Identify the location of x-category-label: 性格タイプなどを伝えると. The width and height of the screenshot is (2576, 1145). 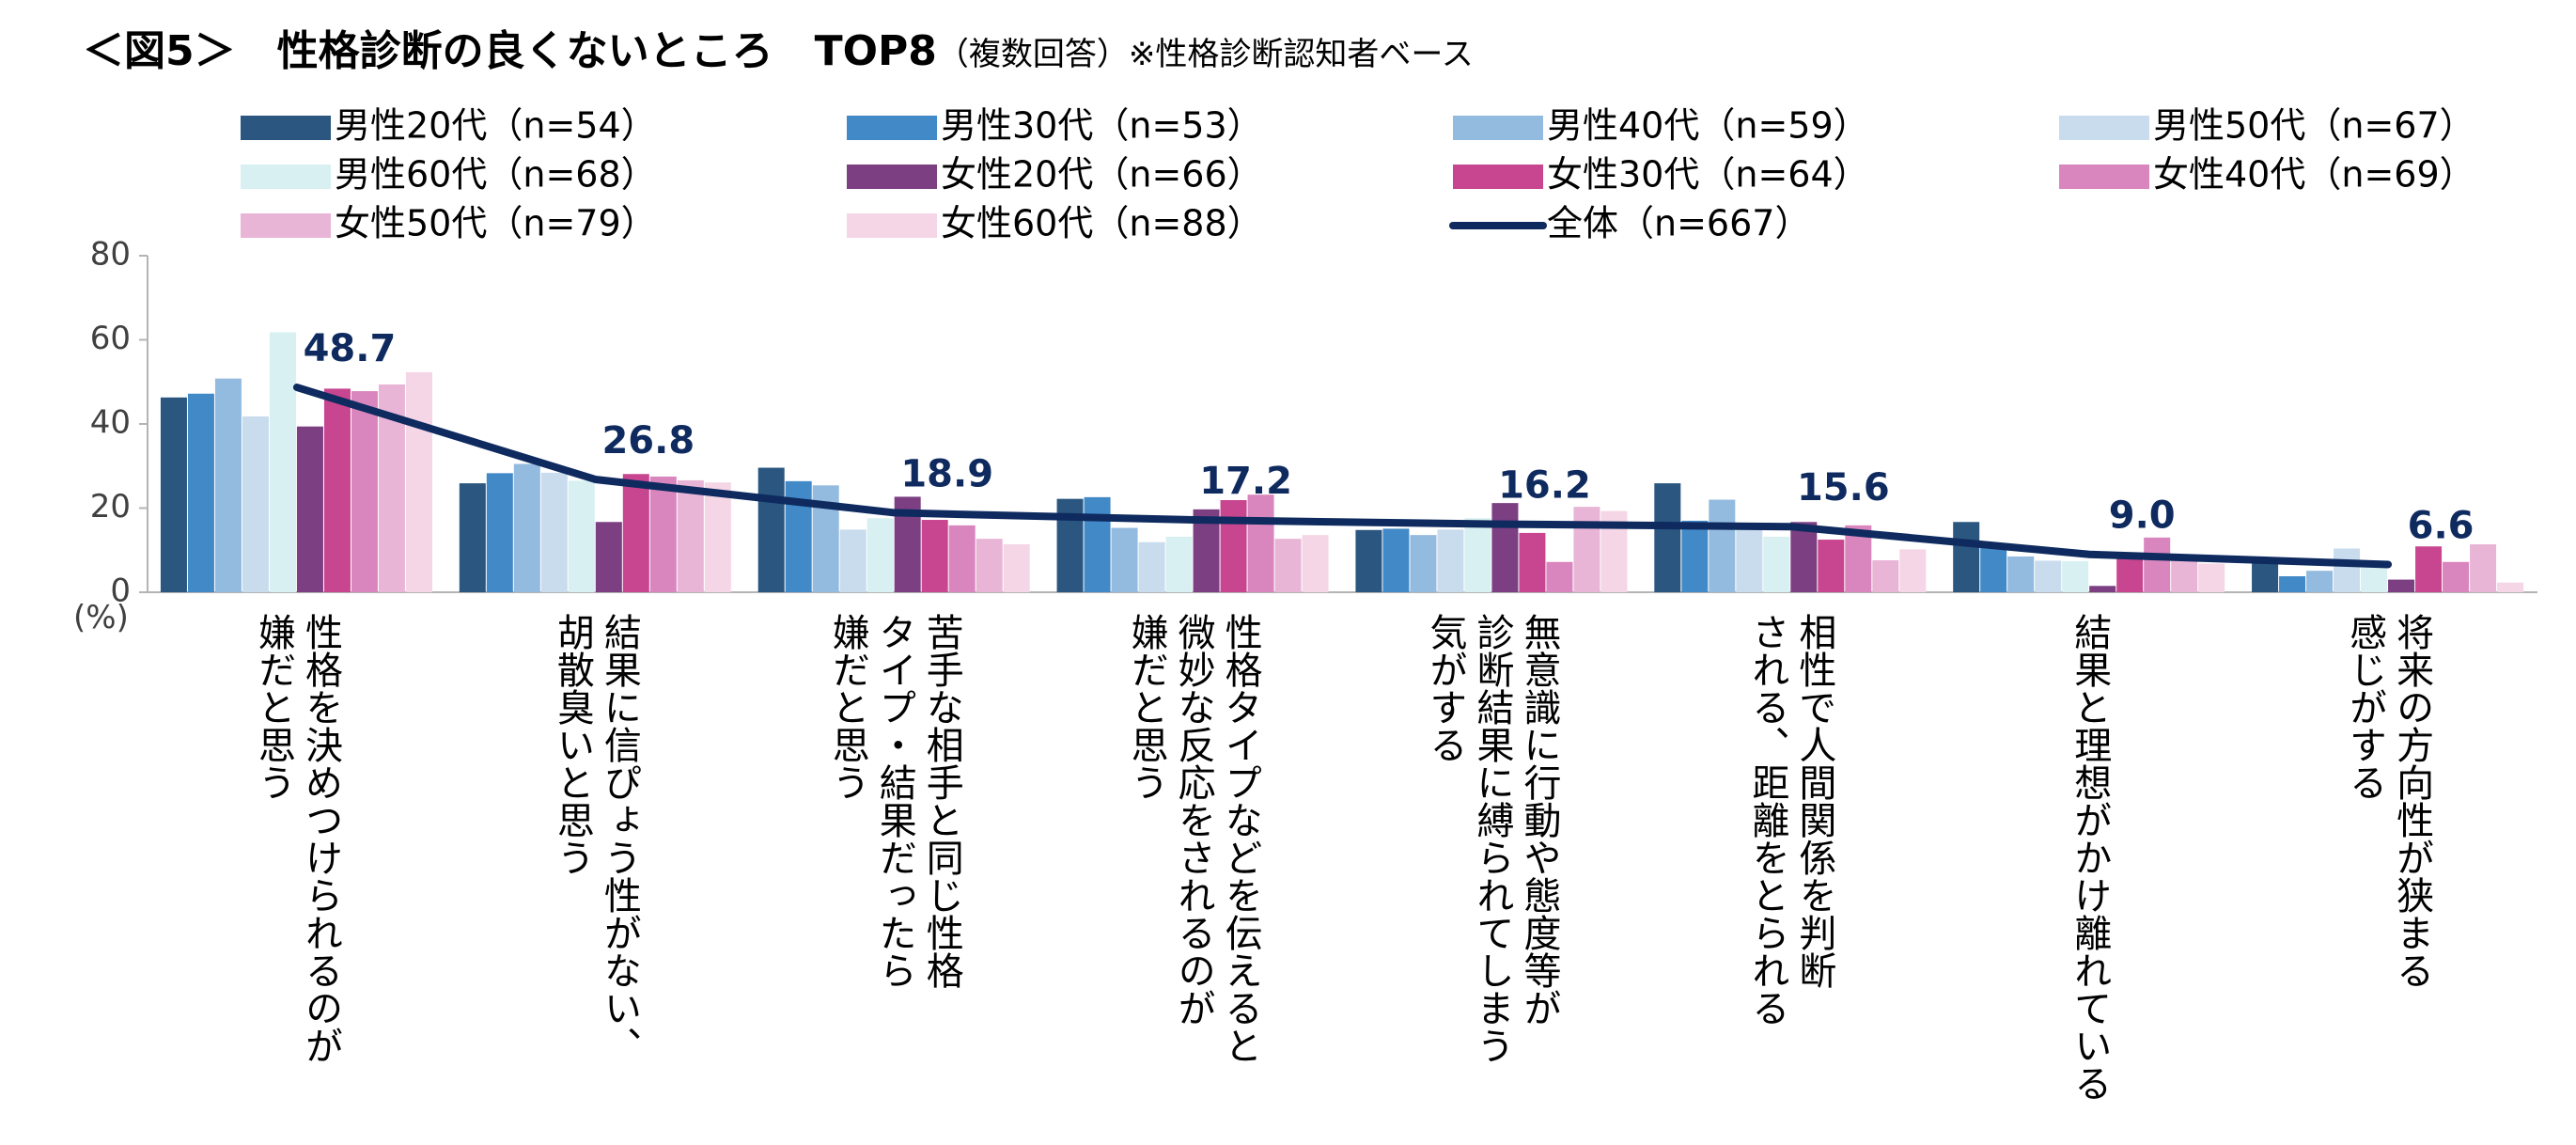
(1240, 838).